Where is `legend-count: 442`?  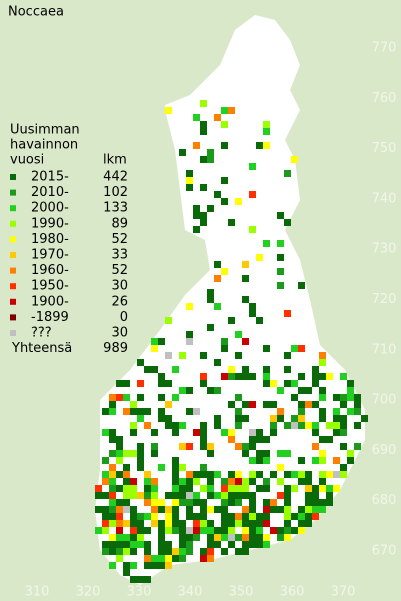
legend-count: 442 is located at coordinates (115, 177).